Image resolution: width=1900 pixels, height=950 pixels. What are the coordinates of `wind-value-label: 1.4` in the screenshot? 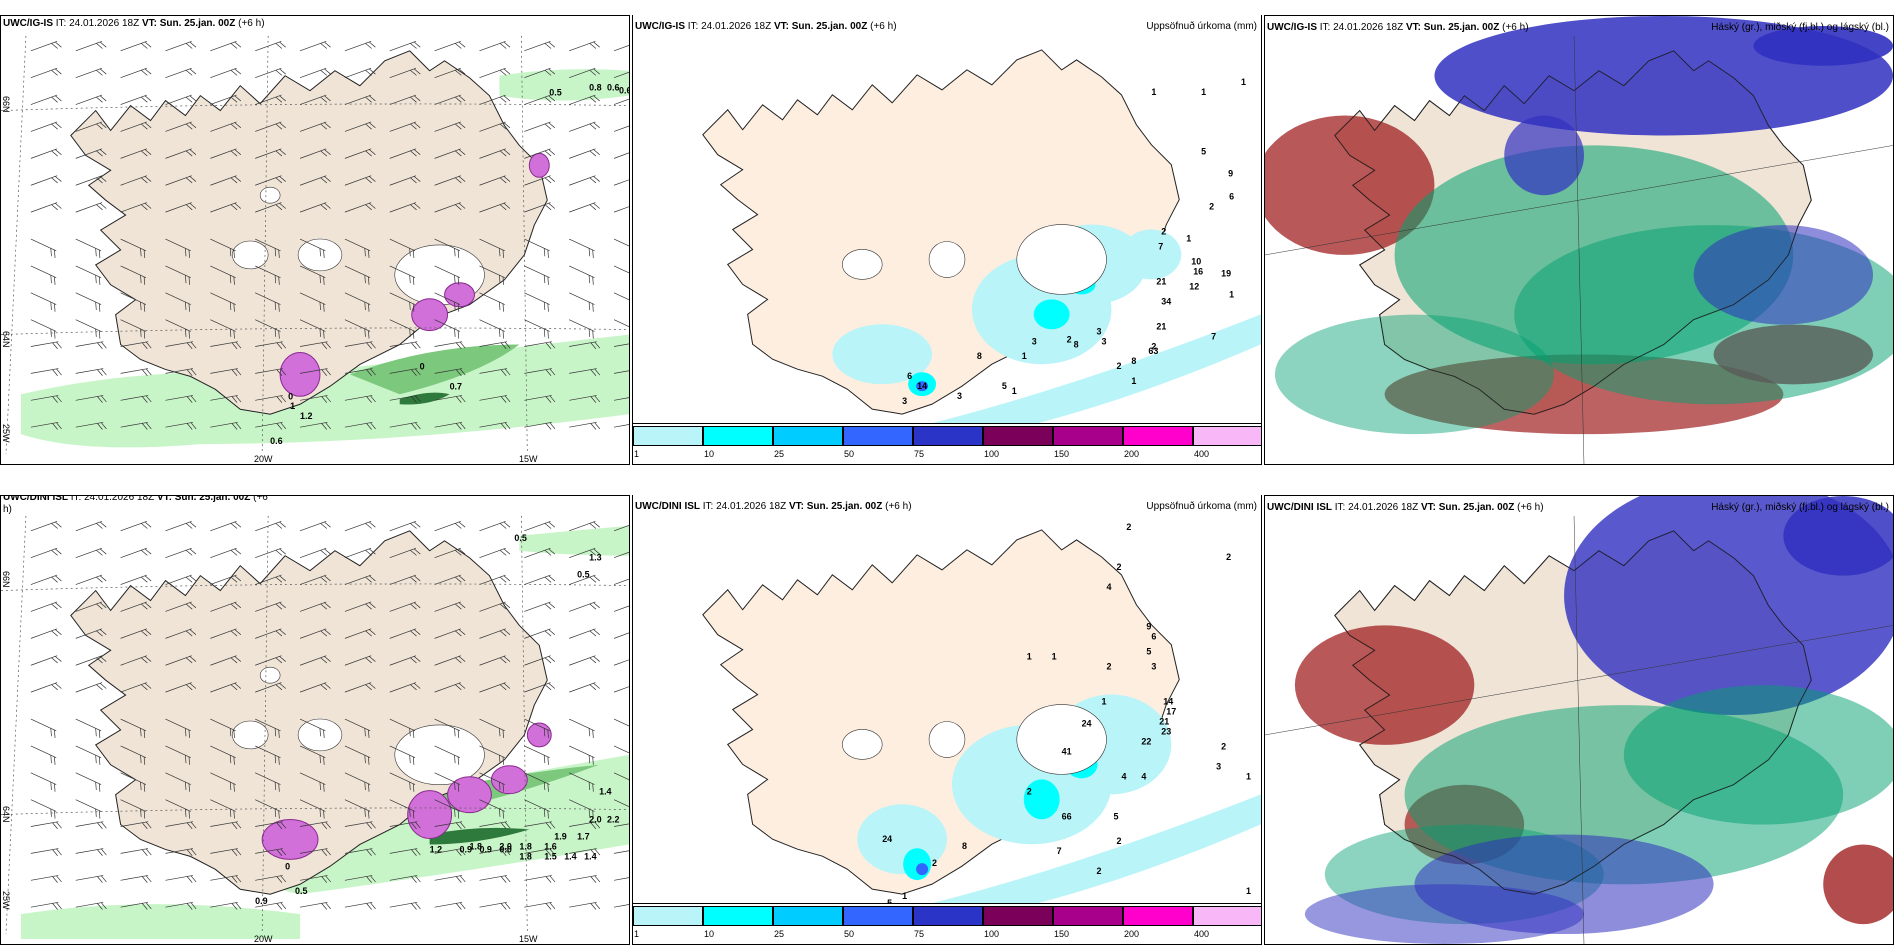 It's located at (590, 856).